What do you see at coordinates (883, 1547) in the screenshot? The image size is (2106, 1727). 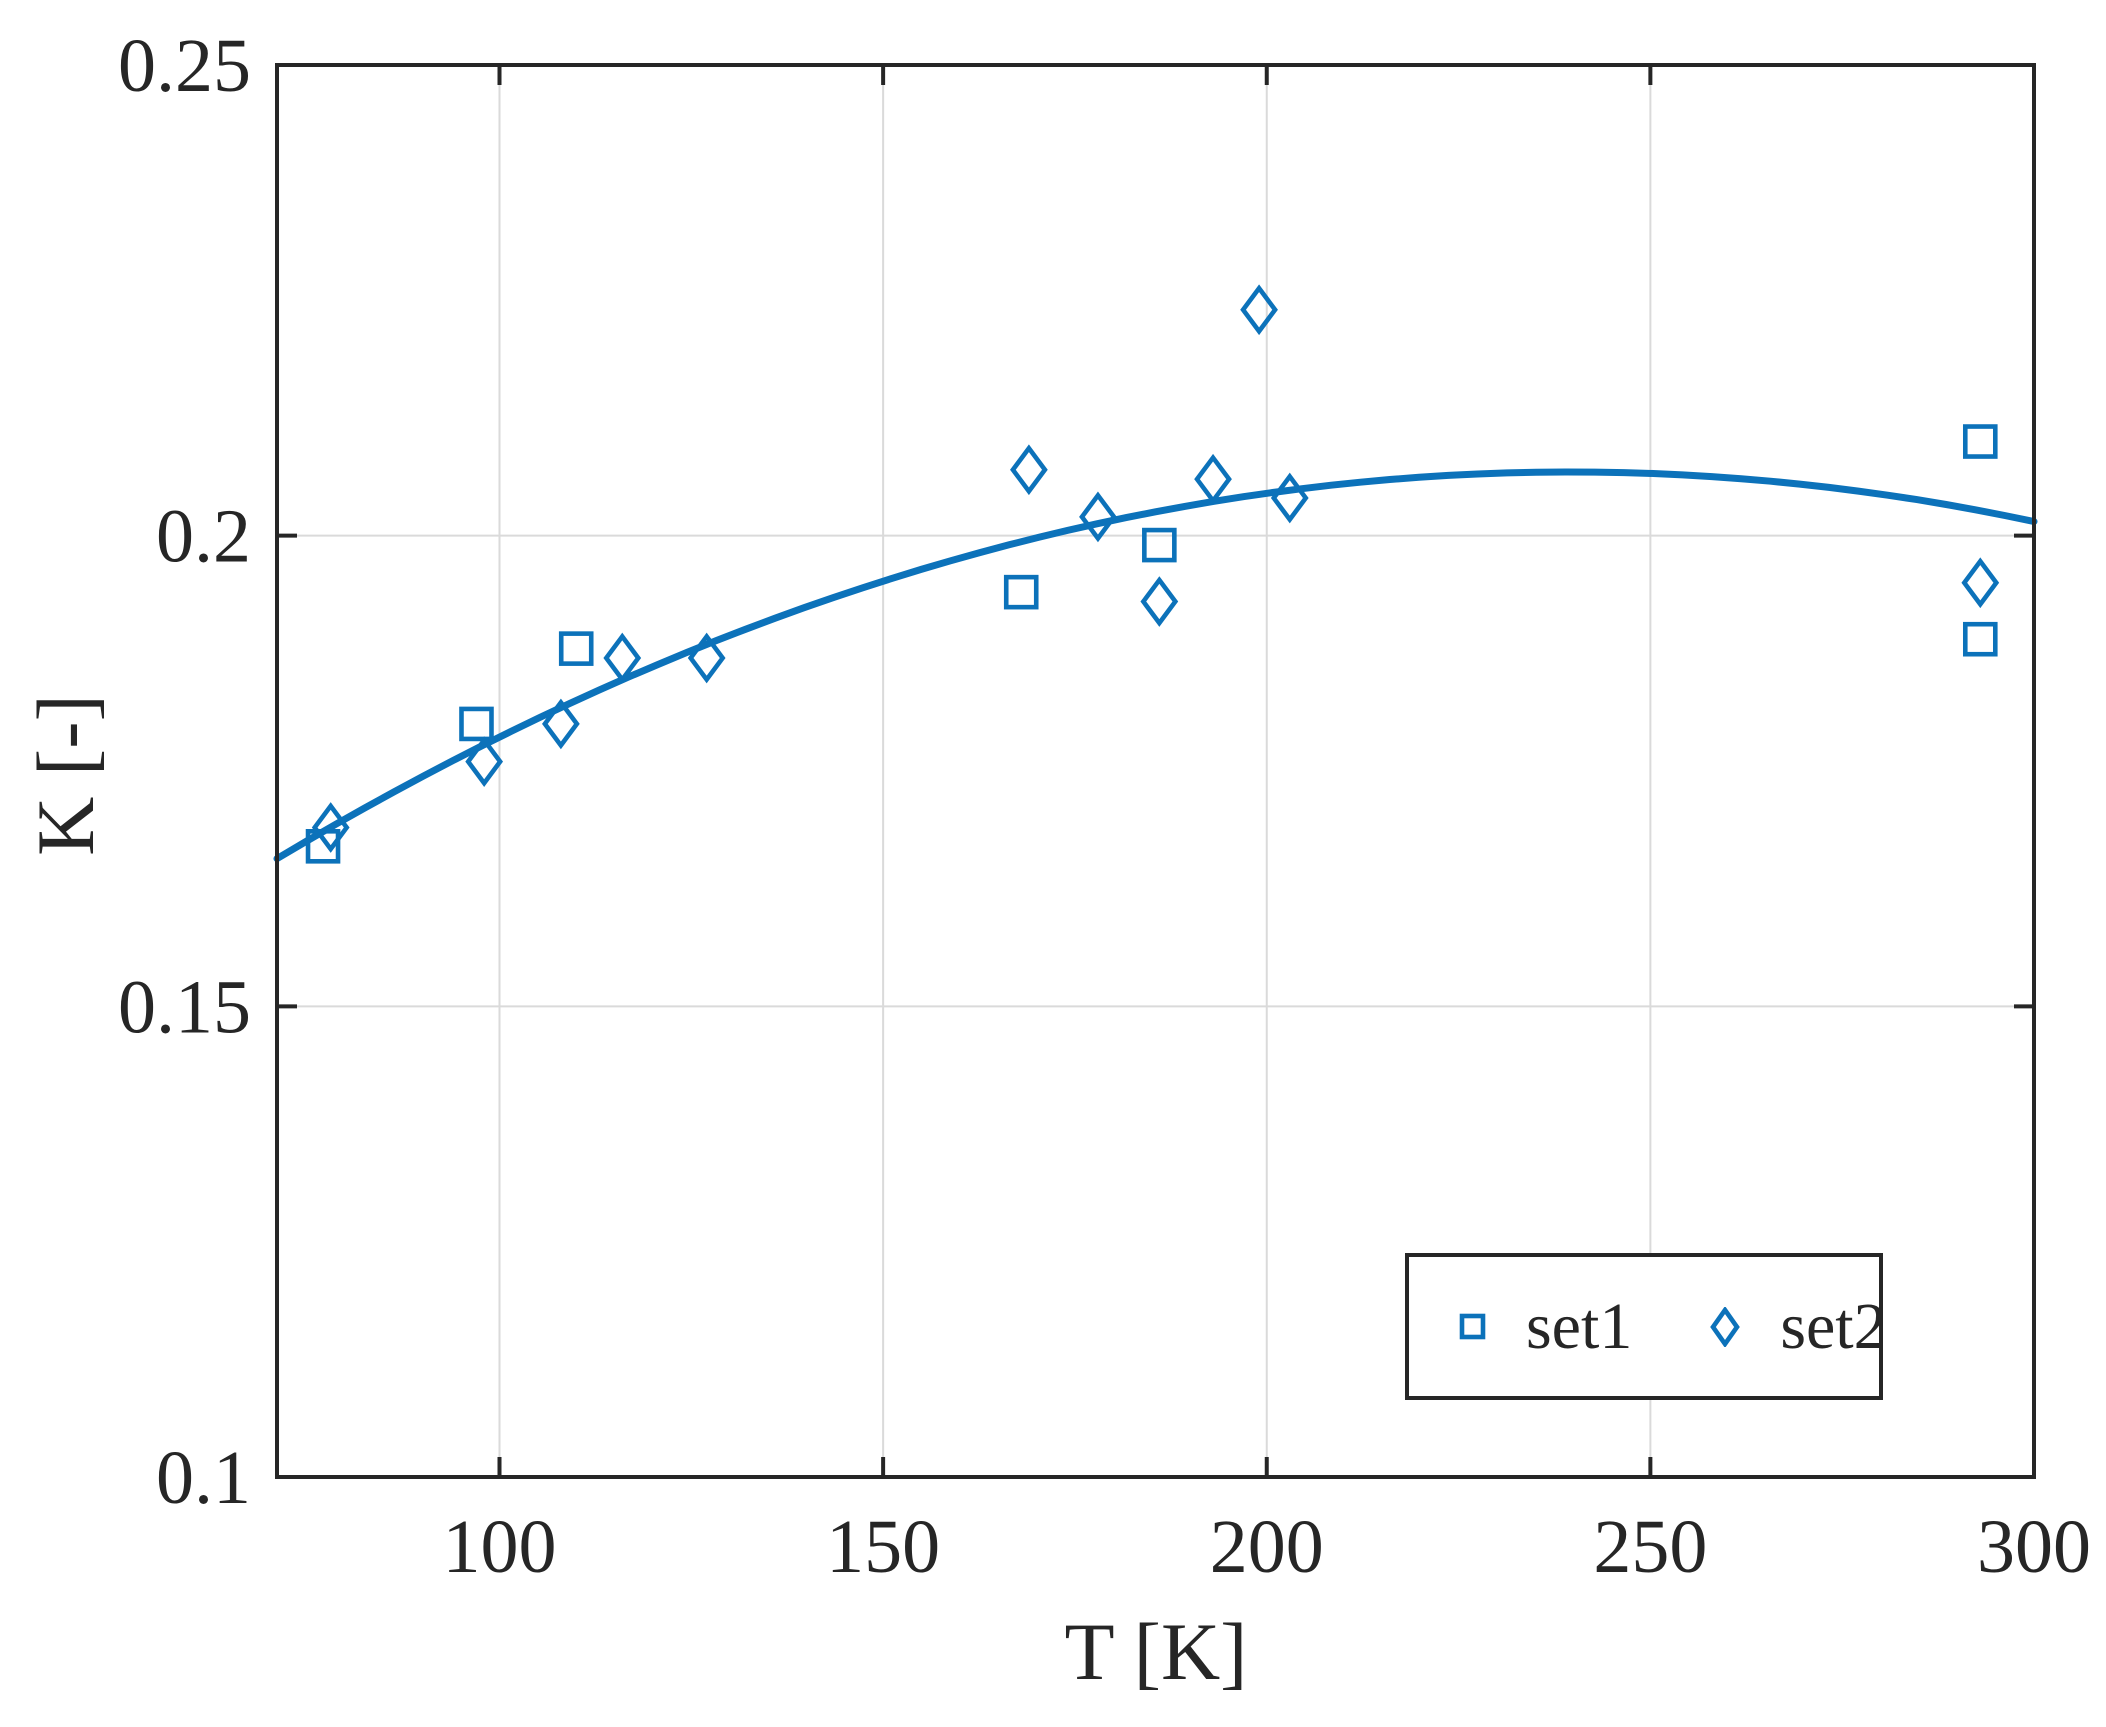 I see `x-tick-label: 150` at bounding box center [883, 1547].